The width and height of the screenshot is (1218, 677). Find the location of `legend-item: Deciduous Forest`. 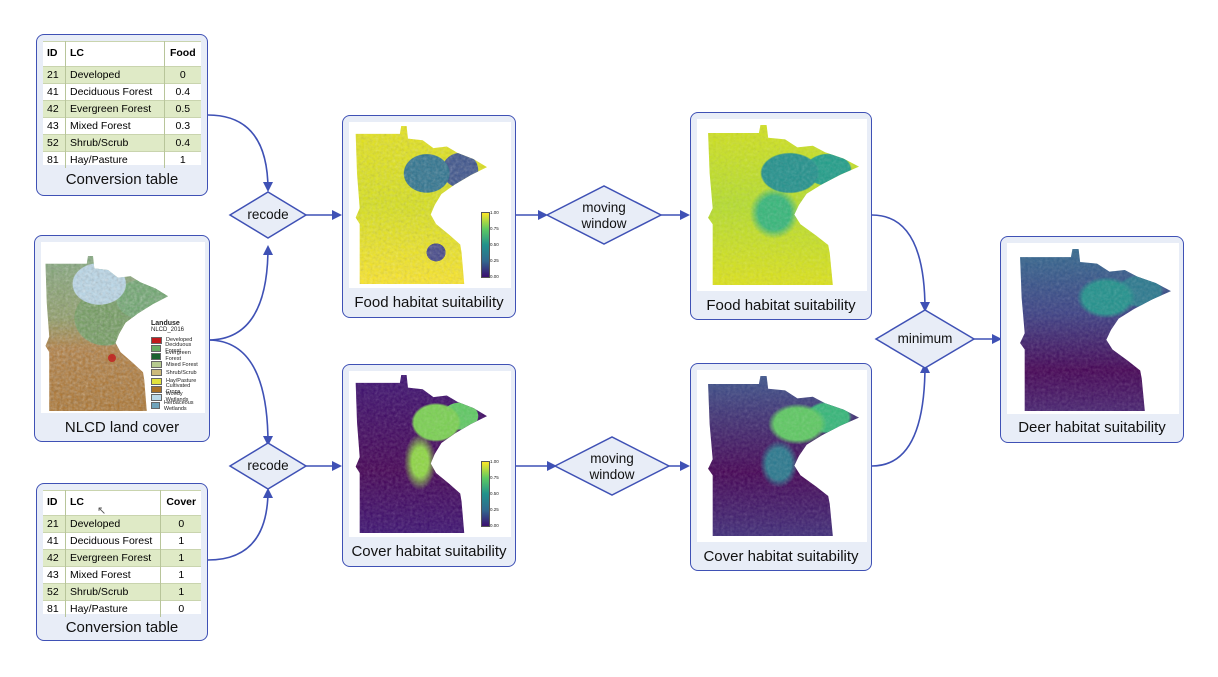

legend-item: Deciduous Forest is located at coordinates (178, 348).